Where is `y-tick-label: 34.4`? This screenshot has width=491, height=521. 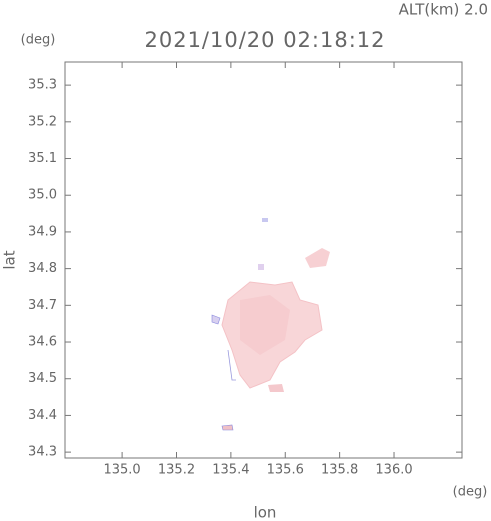 y-tick-label: 34.4 is located at coordinates (42, 415).